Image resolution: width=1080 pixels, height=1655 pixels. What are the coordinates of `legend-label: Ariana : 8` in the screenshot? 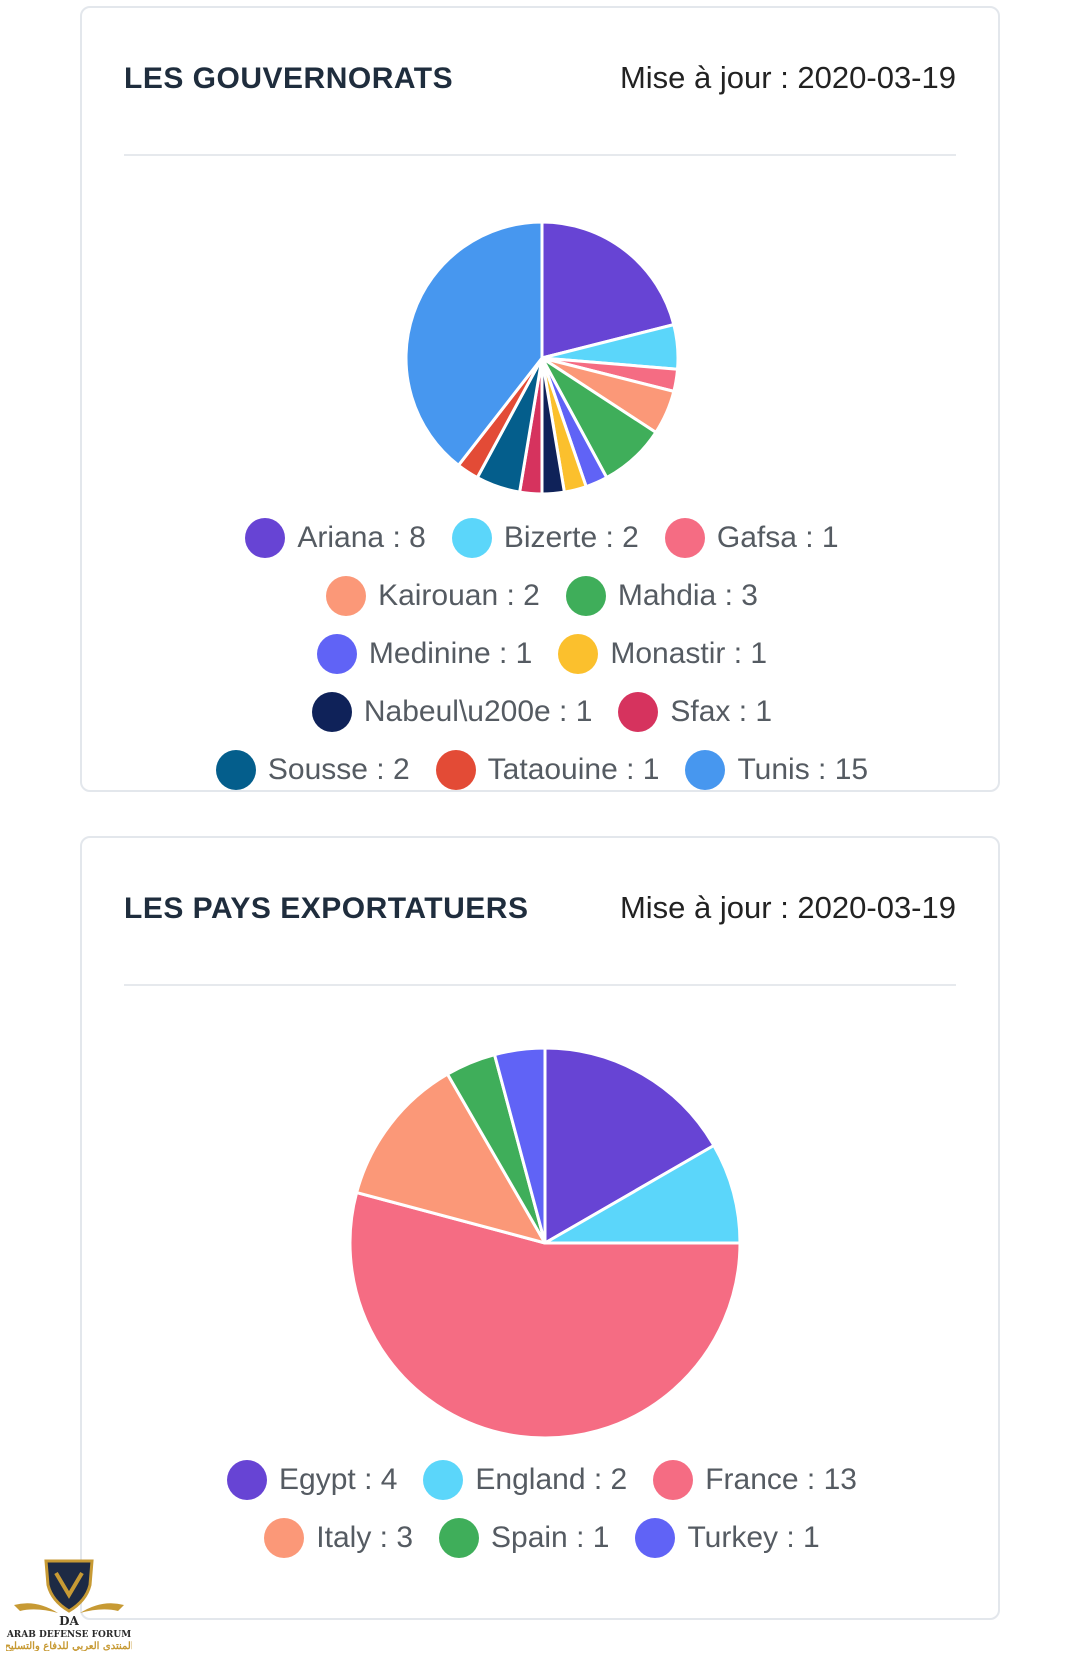 It's located at (361, 537).